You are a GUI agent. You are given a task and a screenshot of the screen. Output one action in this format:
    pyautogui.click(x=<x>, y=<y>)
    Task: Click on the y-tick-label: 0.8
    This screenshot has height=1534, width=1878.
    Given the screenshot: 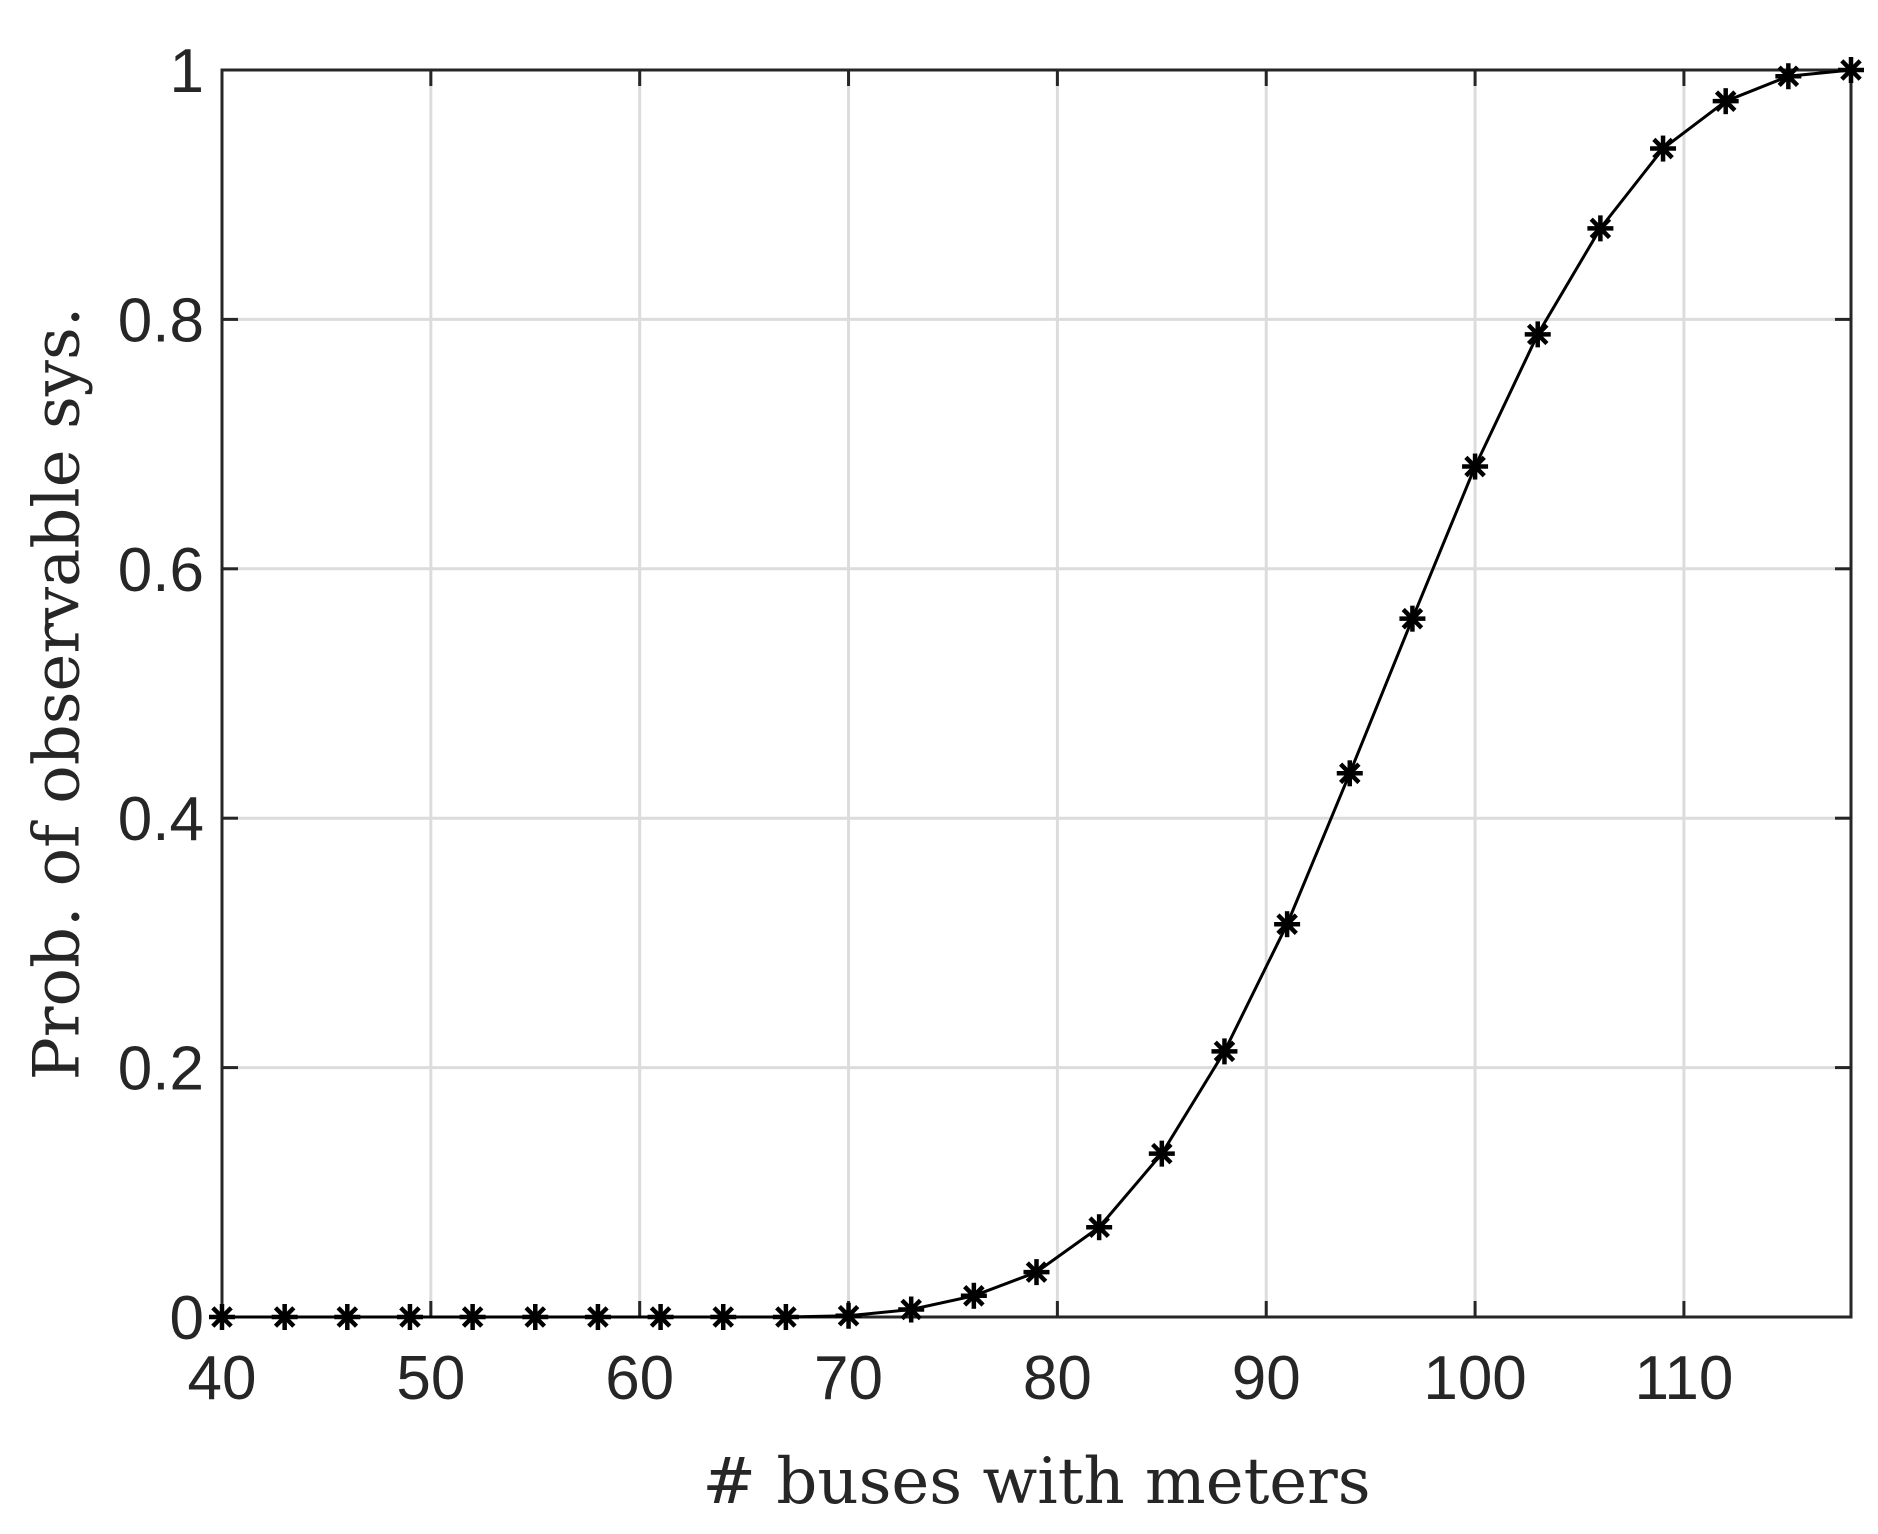 What is the action you would take?
    pyautogui.click(x=161, y=320)
    